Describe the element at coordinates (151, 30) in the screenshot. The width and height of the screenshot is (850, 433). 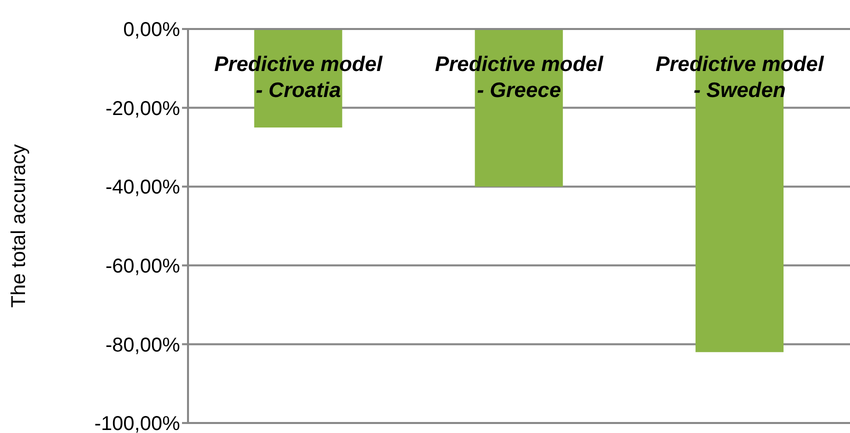
I see `y-tick-label: 0,00%` at that location.